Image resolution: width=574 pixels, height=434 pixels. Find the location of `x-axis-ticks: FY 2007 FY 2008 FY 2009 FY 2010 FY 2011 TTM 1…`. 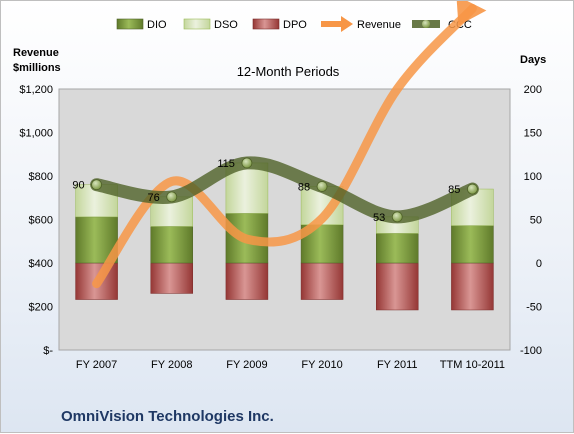

x-axis-ticks: FY 2007 FY 2008 FY 2009 FY 2010 FY 2011 TTM 1… is located at coordinates (290, 365).